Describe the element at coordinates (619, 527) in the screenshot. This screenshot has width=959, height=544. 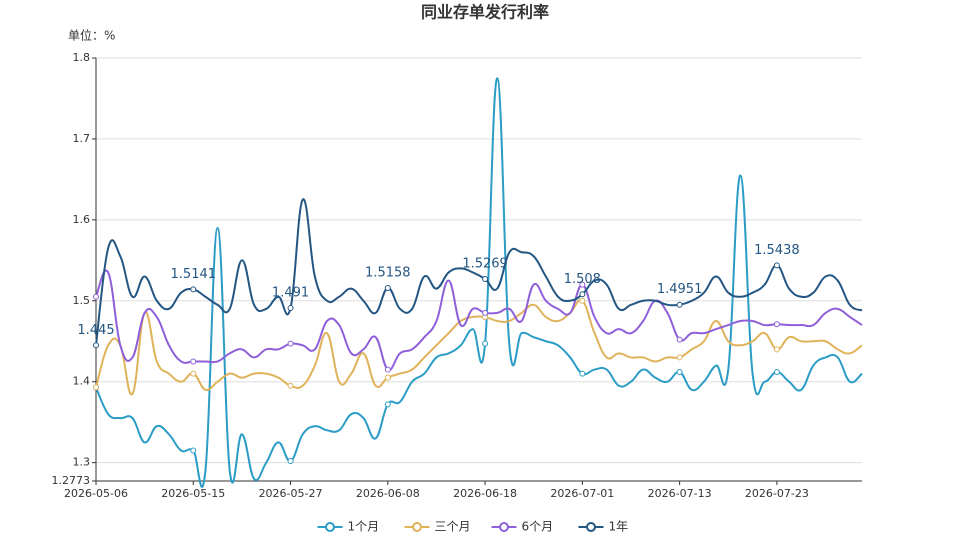
I see `legend-label: 1年` at that location.